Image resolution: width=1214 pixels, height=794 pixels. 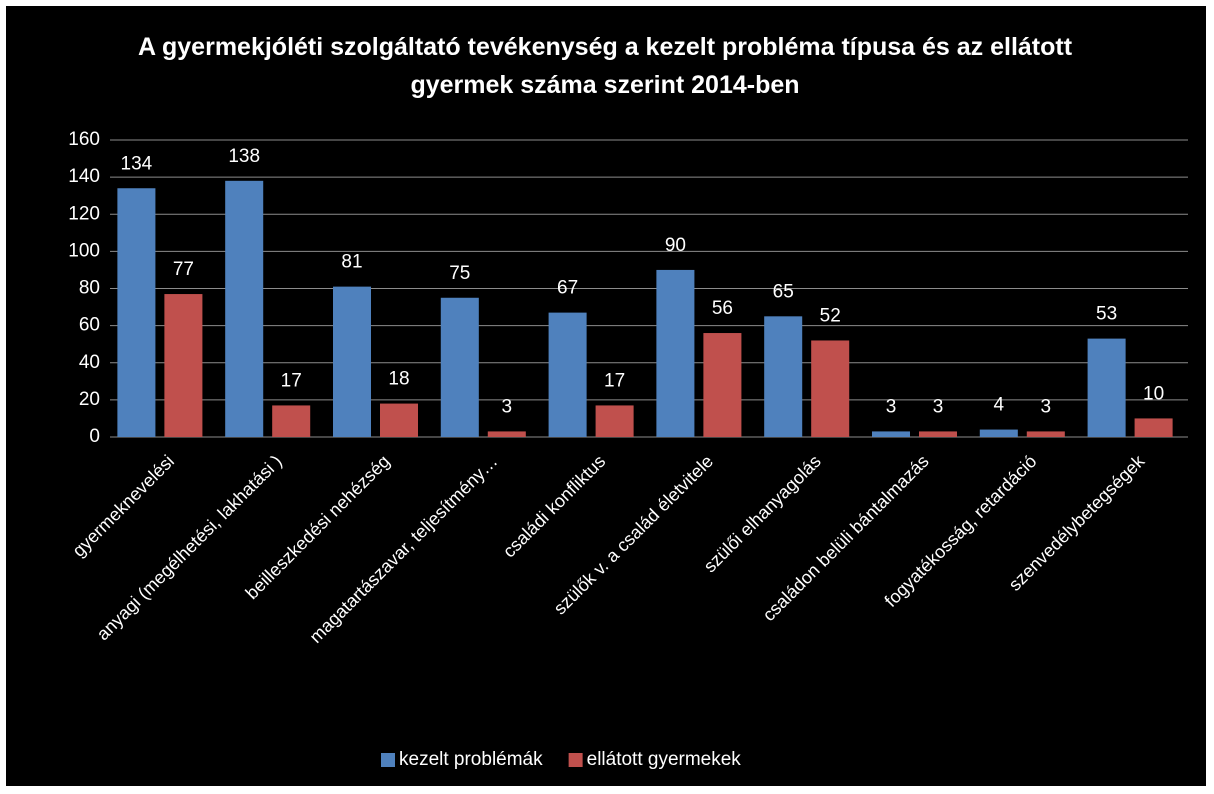 I want to click on y-tick-label: 80, so click(x=89, y=288).